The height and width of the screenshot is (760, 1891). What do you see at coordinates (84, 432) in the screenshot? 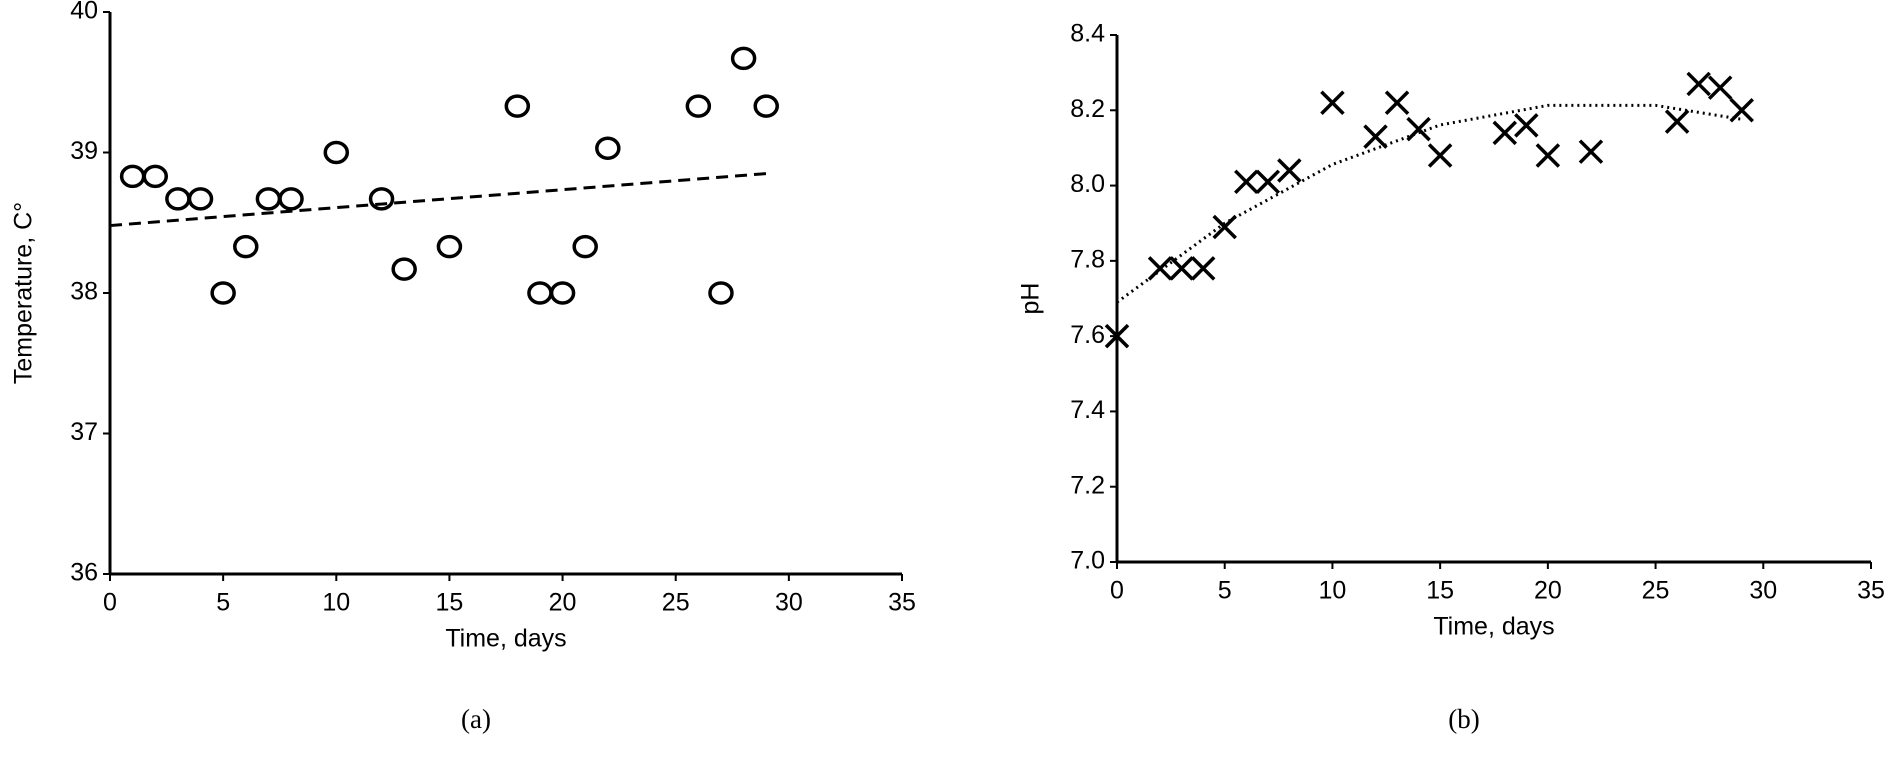
I see `y-tick-label: 37` at bounding box center [84, 432].